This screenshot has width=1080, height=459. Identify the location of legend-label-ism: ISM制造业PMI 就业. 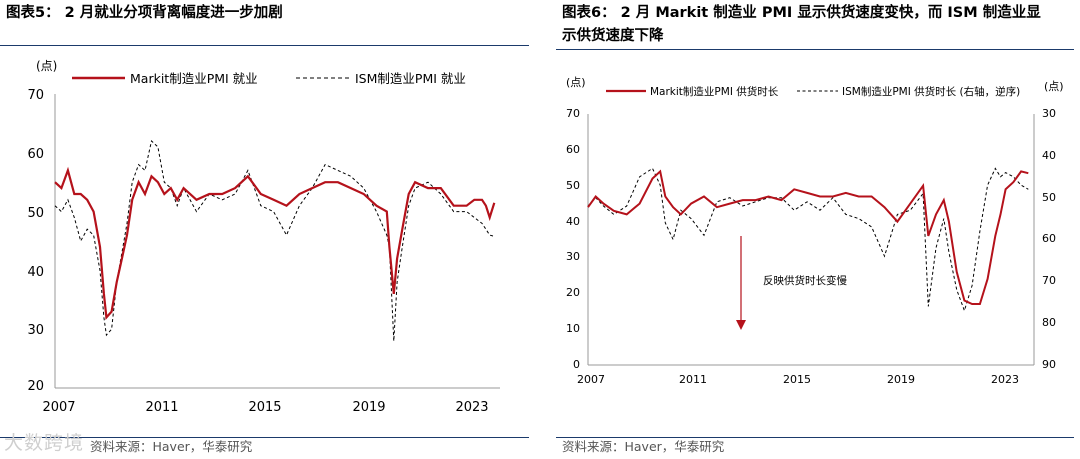
(410, 78).